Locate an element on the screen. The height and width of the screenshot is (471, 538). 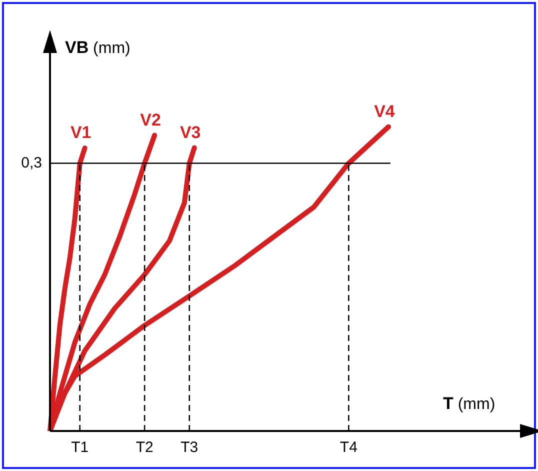
x-tick-label: T2 is located at coordinates (145, 447).